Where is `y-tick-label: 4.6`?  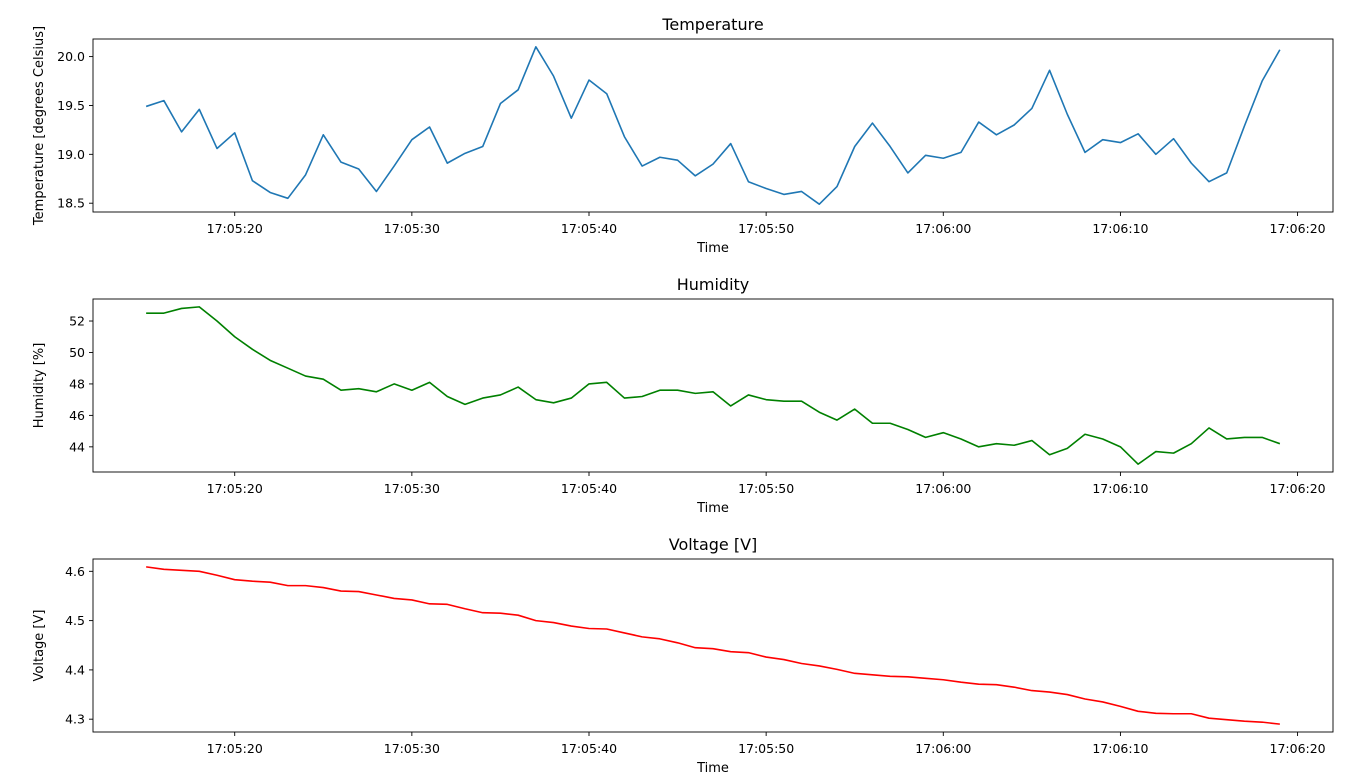
y-tick-label: 4.6 is located at coordinates (75, 571).